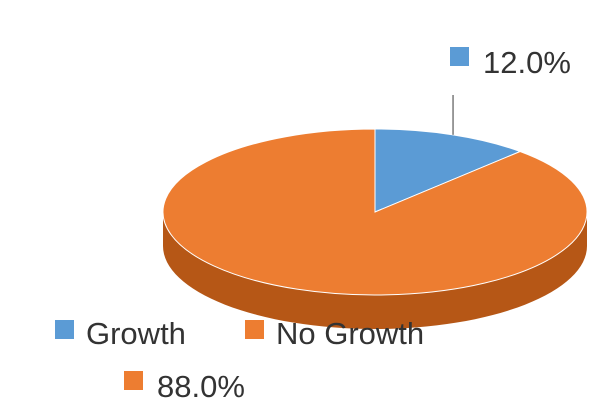 The width and height of the screenshot is (590, 413). I want to click on data-label-no-growth: 88.0%, so click(201, 386).